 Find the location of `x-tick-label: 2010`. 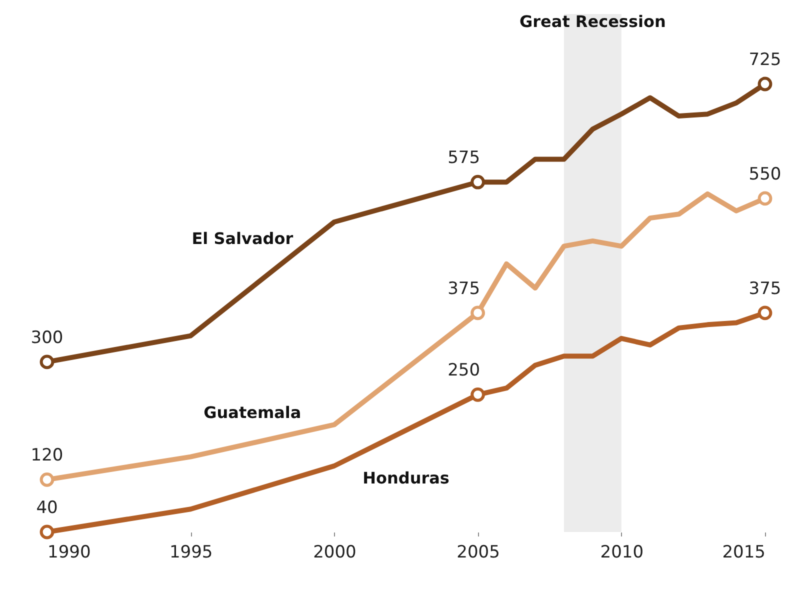

x-tick-label: 2010 is located at coordinates (622, 552).